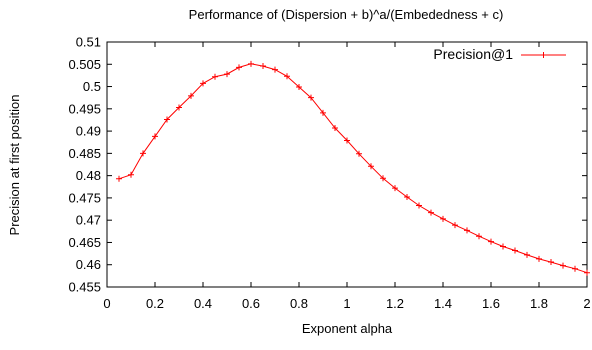 Image resolution: width=592 pixels, height=350 pixels. I want to click on y-axis-label: Precision at first position, so click(14, 165).